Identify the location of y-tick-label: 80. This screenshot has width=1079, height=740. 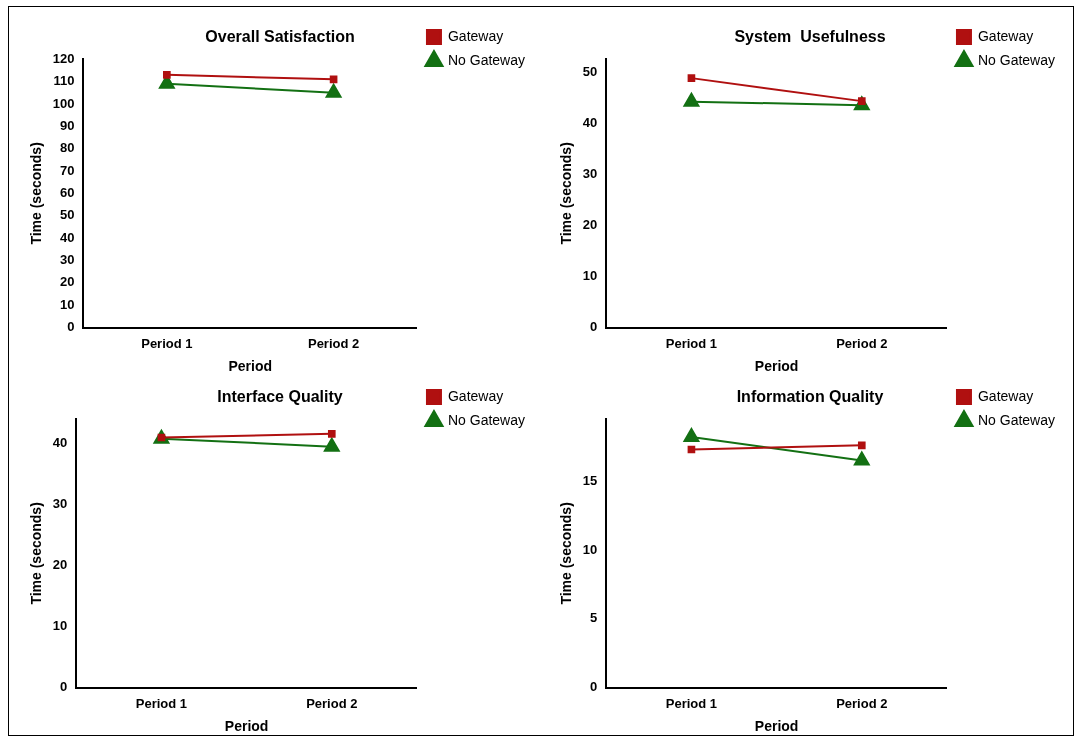
(67, 148).